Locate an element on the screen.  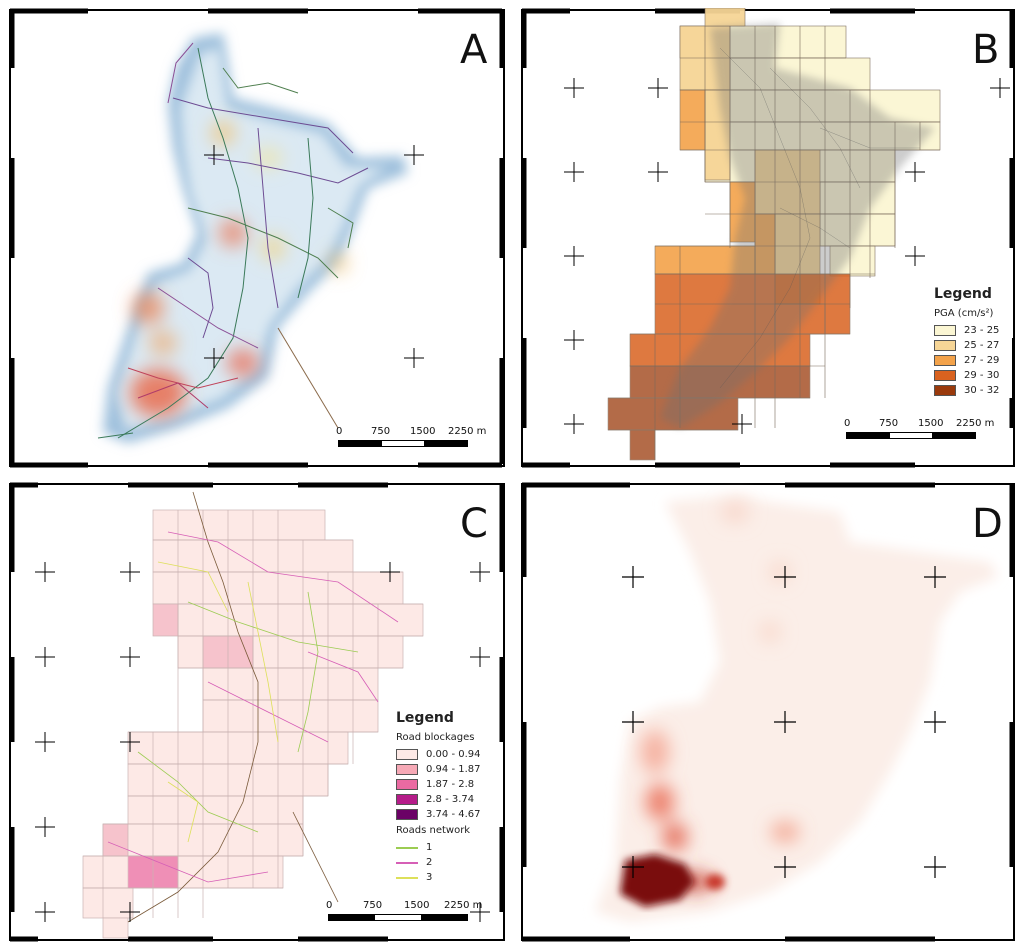
legend-label: 23 - 25 is located at coordinates (982, 330).